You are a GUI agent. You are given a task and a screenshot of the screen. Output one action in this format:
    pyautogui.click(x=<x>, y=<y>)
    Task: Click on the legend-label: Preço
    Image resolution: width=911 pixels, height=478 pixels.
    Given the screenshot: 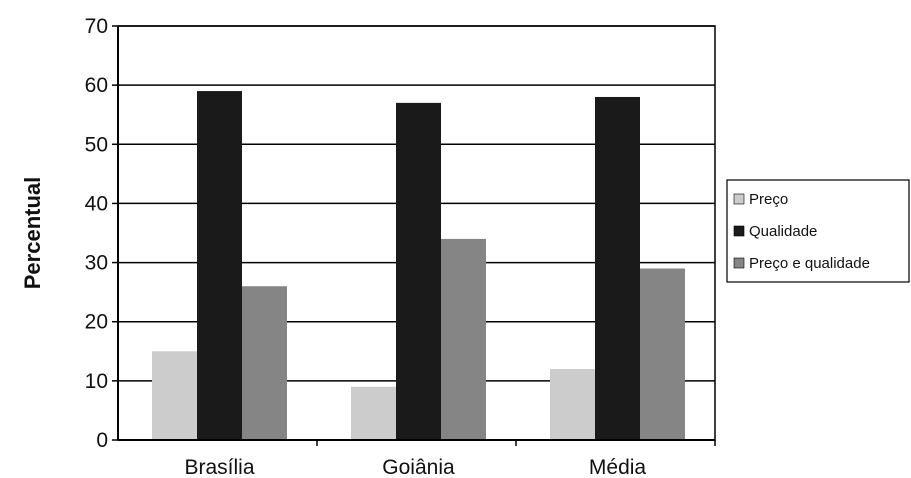 What is the action you would take?
    pyautogui.click(x=768, y=199)
    